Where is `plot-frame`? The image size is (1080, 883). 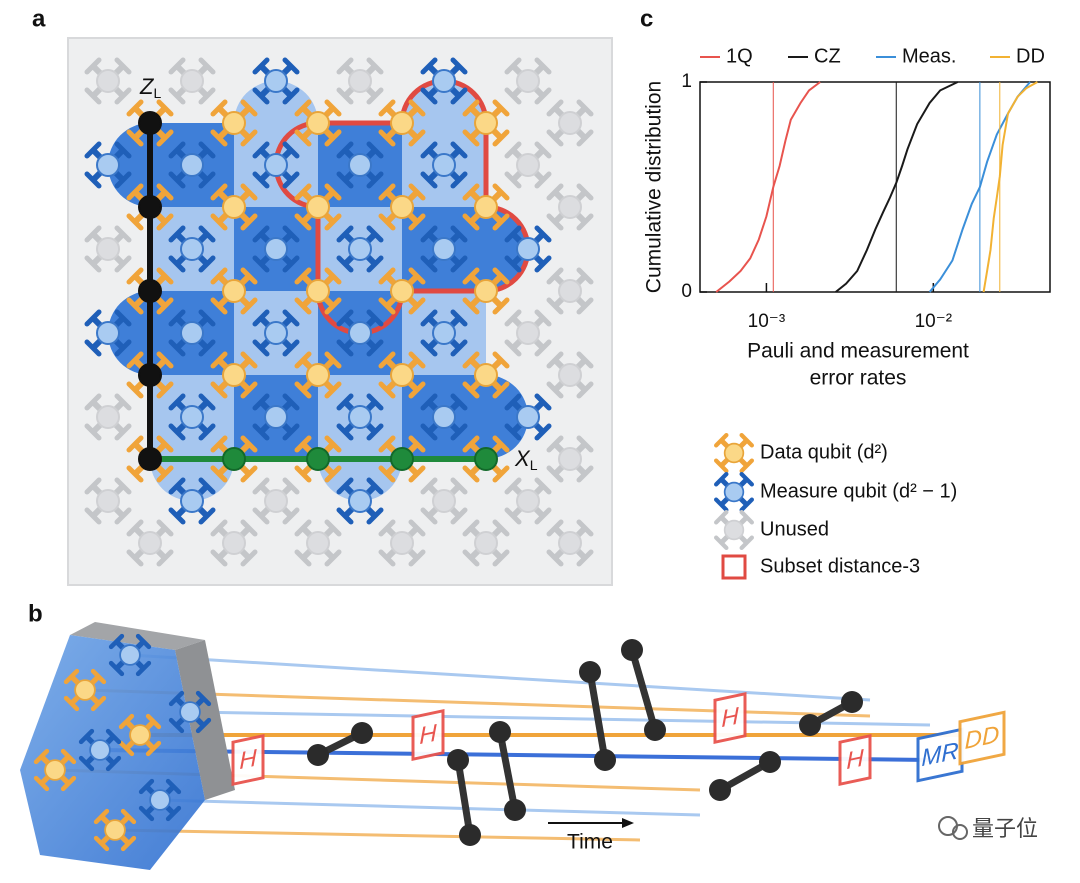 plot-frame is located at coordinates (875, 187).